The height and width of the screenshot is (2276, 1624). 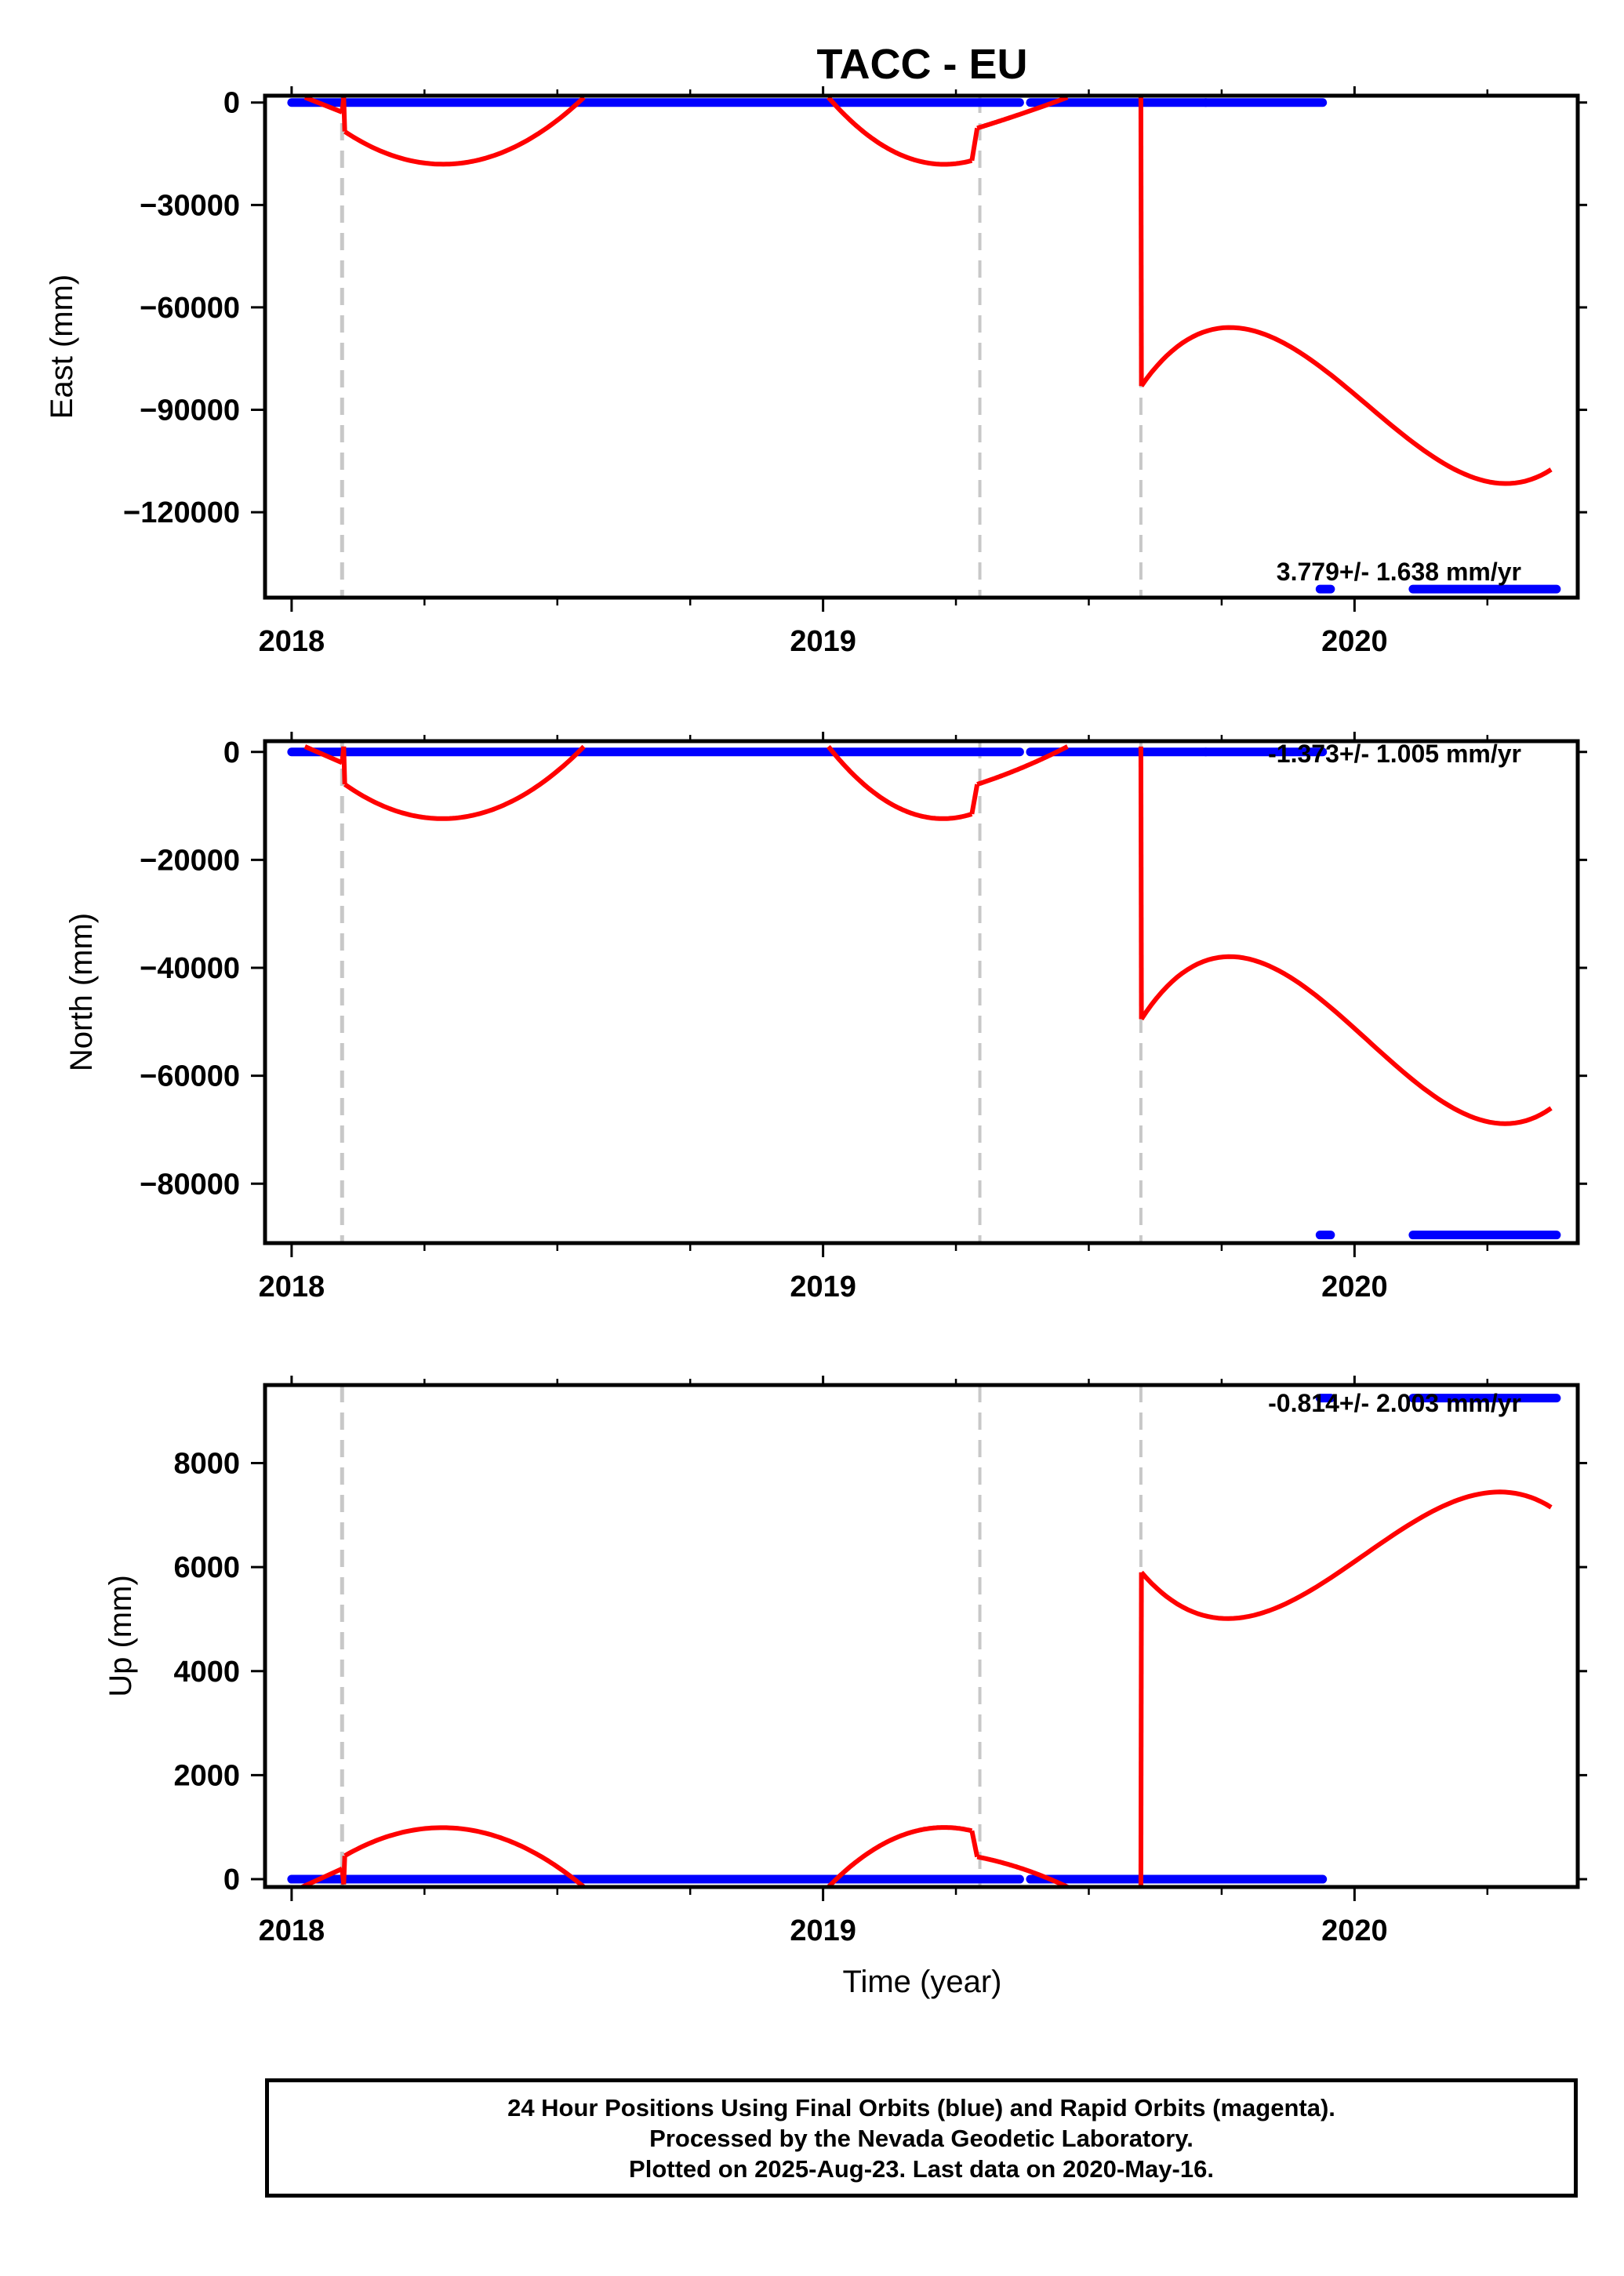 What do you see at coordinates (182, 512) in the screenshot?
I see `y-tick-label: −120000` at bounding box center [182, 512].